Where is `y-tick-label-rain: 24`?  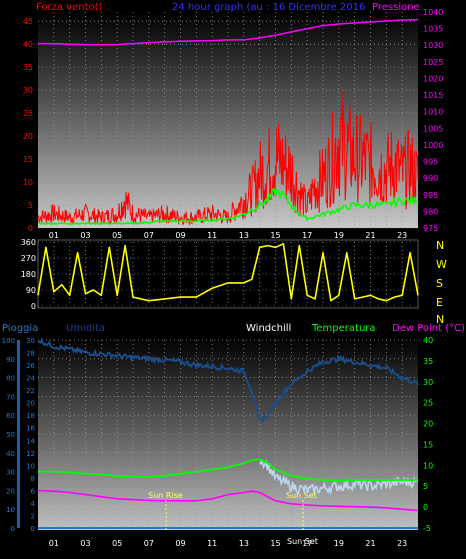 y-tick-label-rain: 24 is located at coordinates (30, 379).